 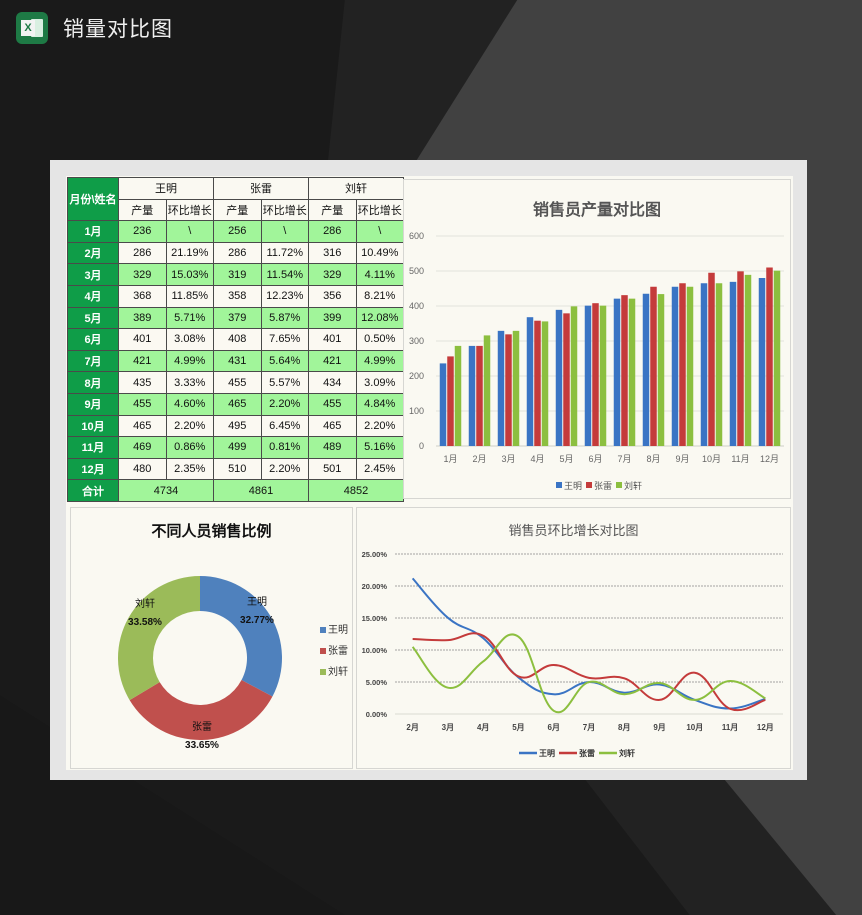 What do you see at coordinates (379, 274) in the screenshot?
I see `growth-cell: 4.11%` at bounding box center [379, 274].